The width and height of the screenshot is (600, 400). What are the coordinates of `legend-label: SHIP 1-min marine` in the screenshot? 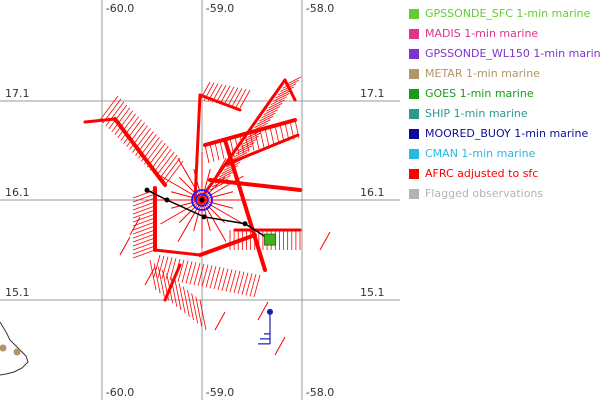 It's located at (476, 113).